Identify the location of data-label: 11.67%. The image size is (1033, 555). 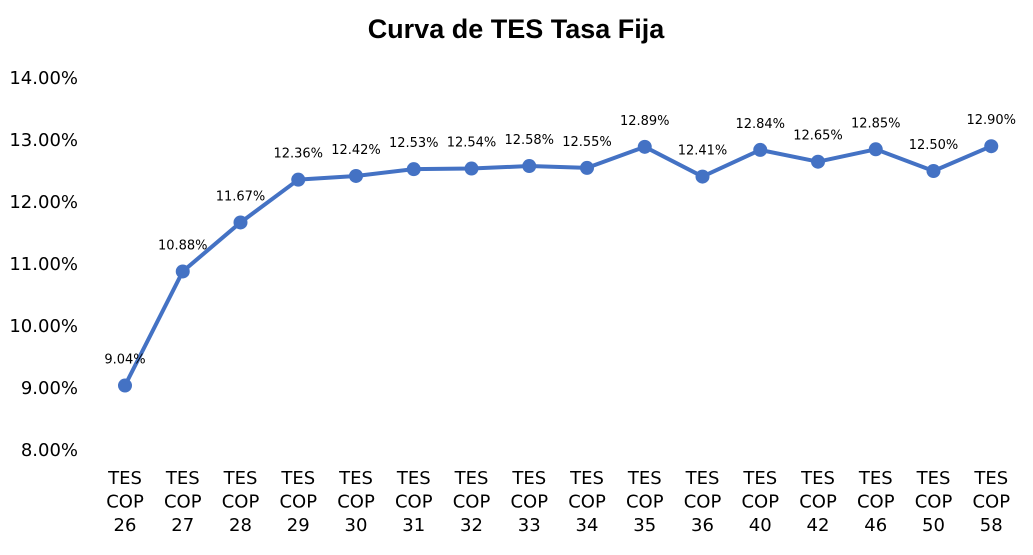
(241, 196).